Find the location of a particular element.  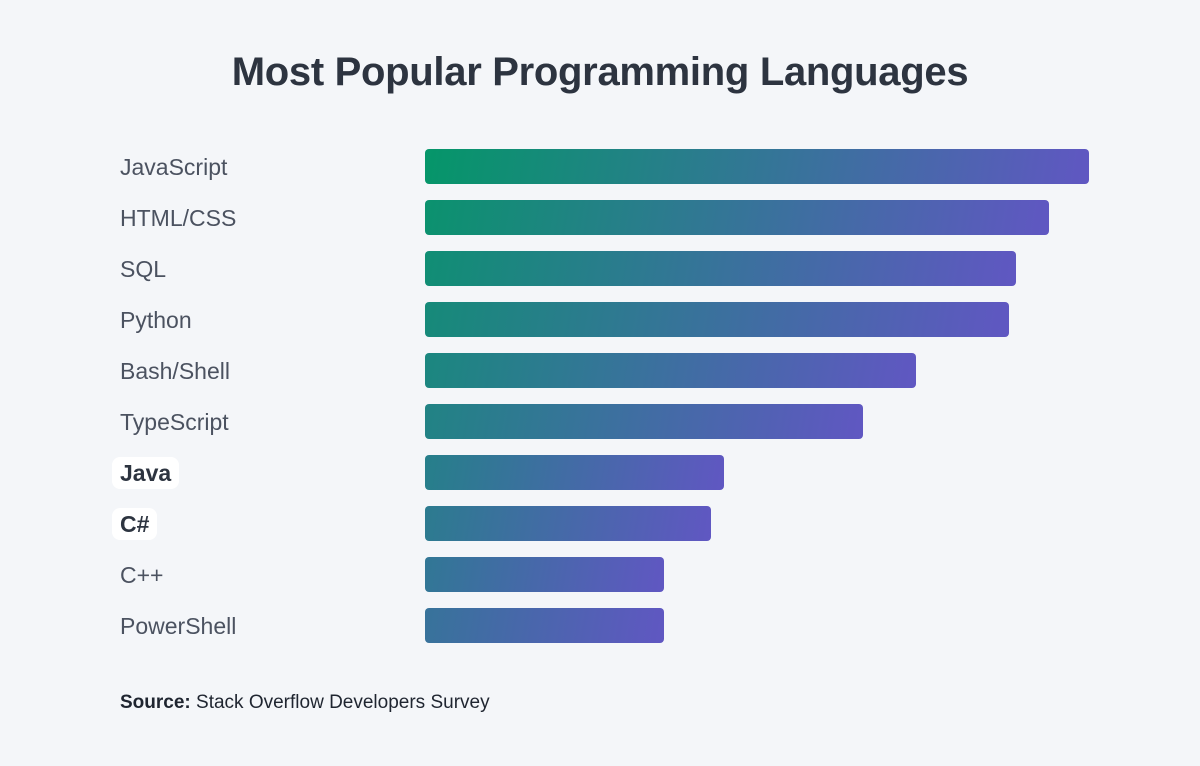

bar-label: TypeScript is located at coordinates (174, 422).